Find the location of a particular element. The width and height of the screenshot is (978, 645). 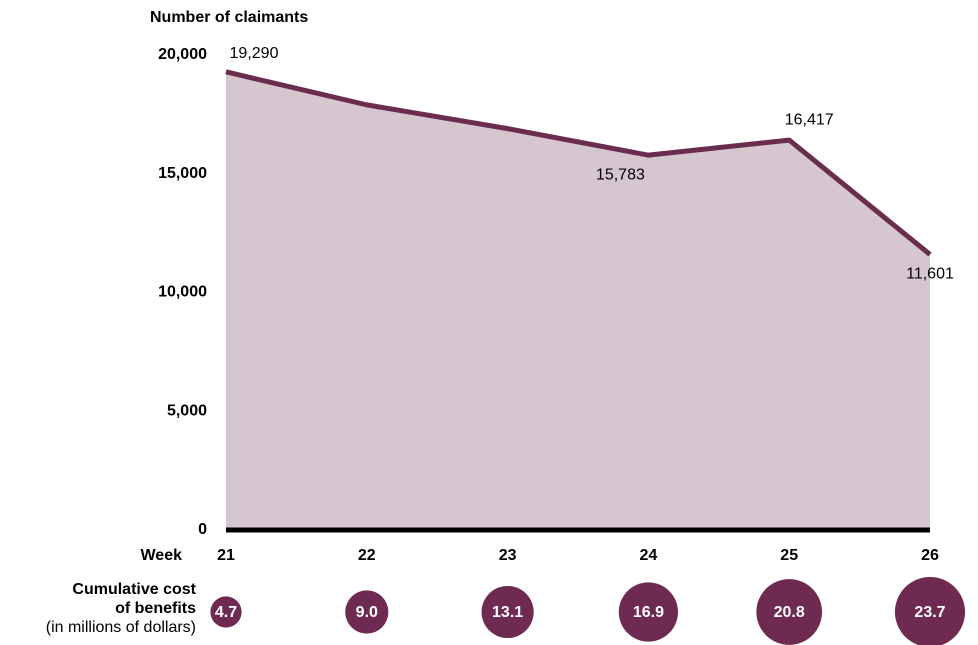

data-label: 15,783 is located at coordinates (620, 174).